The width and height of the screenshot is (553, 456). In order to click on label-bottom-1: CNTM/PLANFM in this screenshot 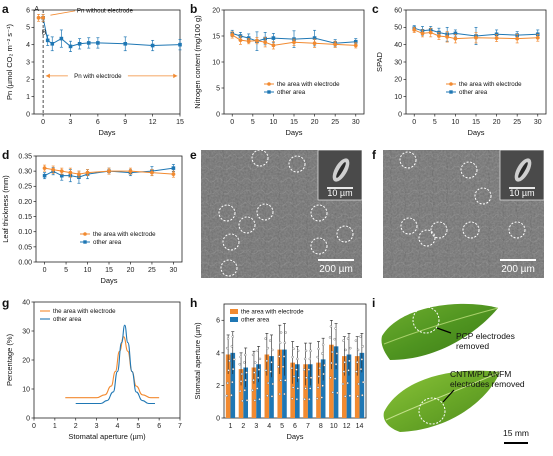, I will do `click(480, 374)`.